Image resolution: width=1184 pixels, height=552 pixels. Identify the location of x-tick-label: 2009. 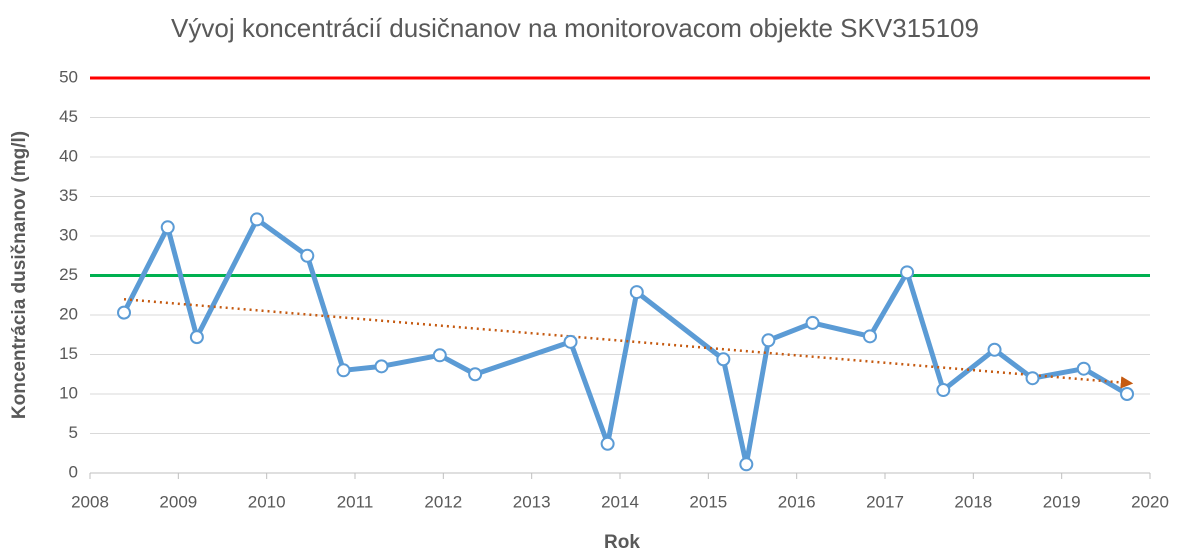
(178, 501).